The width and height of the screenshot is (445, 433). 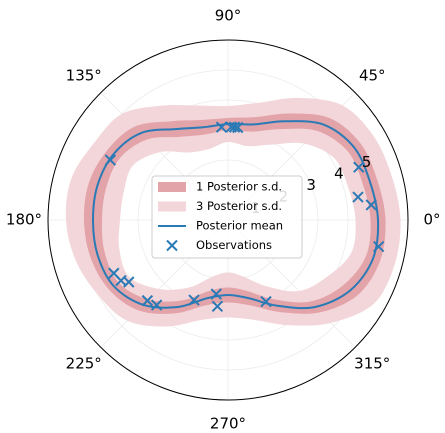 What do you see at coordinates (431, 220) in the screenshot?
I see `theta-tick-label: 0°` at bounding box center [431, 220].